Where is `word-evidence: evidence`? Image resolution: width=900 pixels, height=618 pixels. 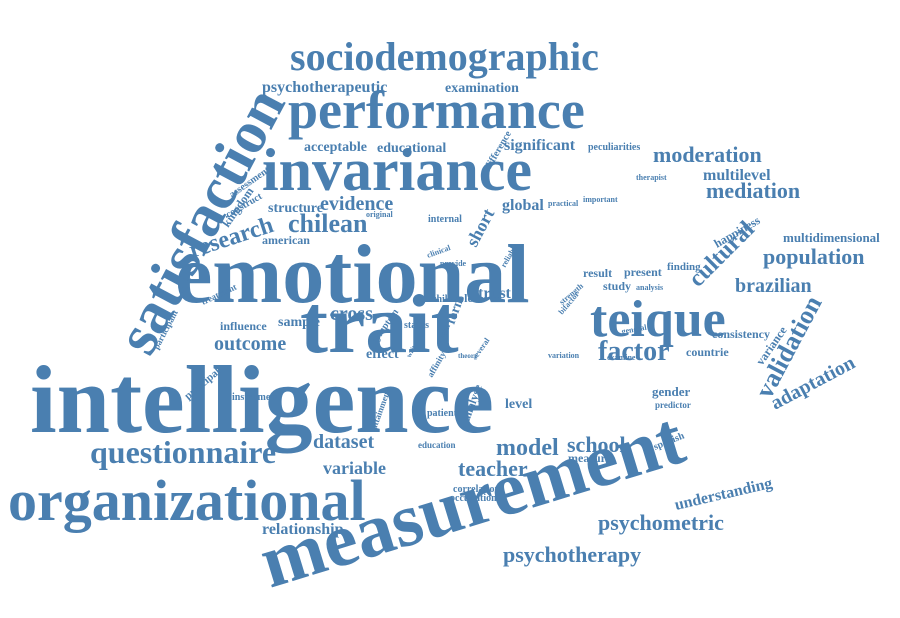
word-evidence: evidence is located at coordinates (356, 204).